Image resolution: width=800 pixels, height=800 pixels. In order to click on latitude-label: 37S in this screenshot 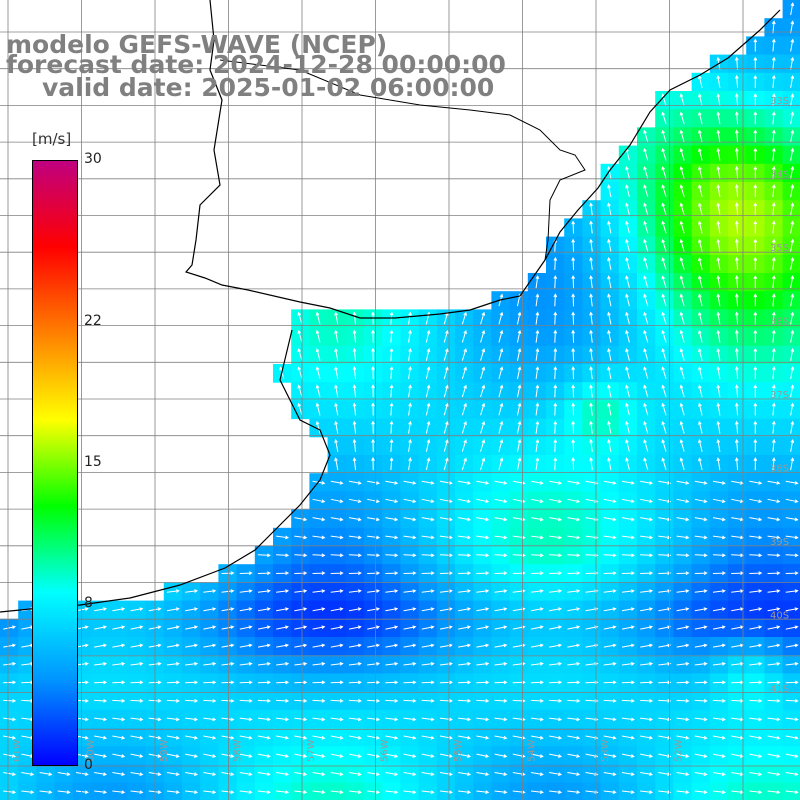, I will do `click(779, 395)`.